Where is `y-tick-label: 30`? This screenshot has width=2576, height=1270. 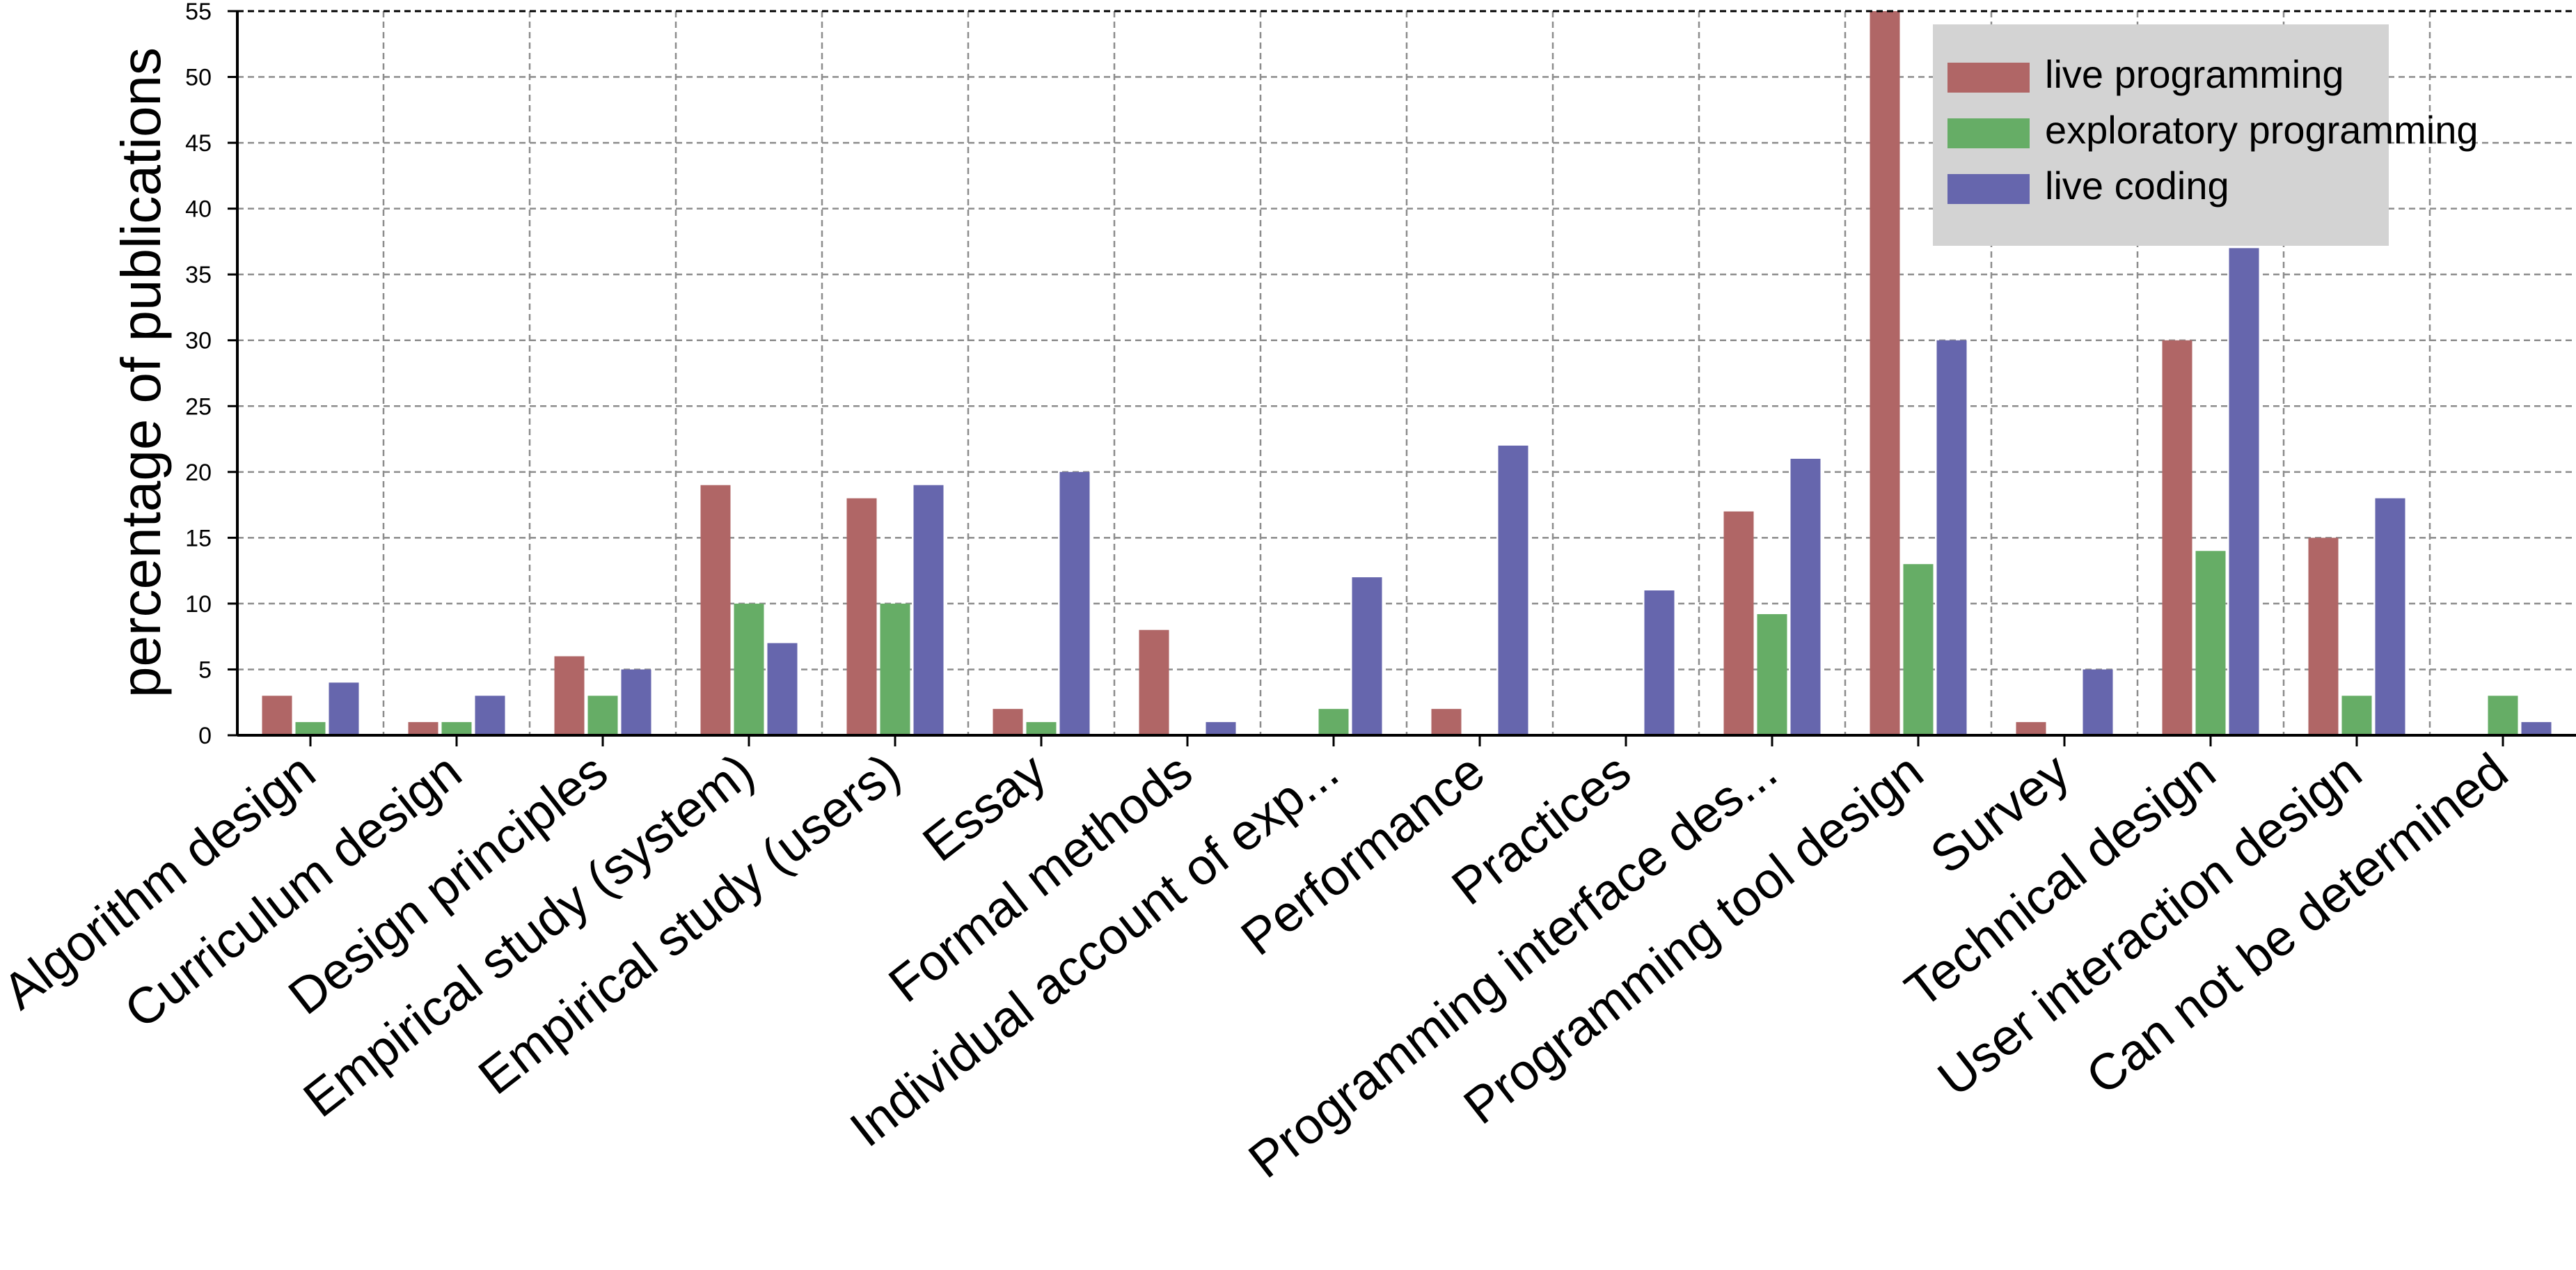
y-tick-label: 30 is located at coordinates (198, 341).